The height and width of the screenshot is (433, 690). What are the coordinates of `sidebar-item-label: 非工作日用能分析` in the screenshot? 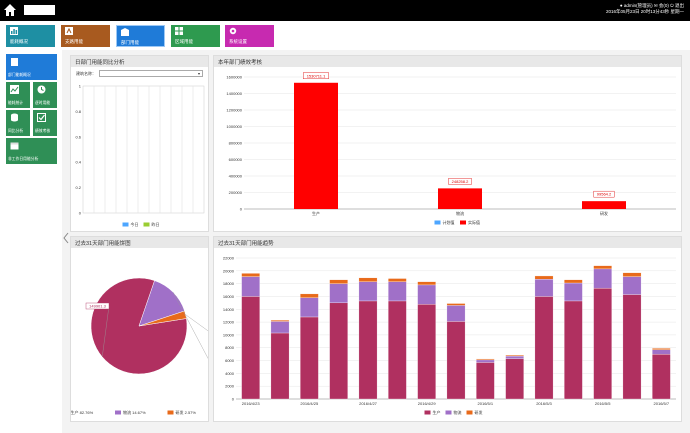 It's located at (23, 159).